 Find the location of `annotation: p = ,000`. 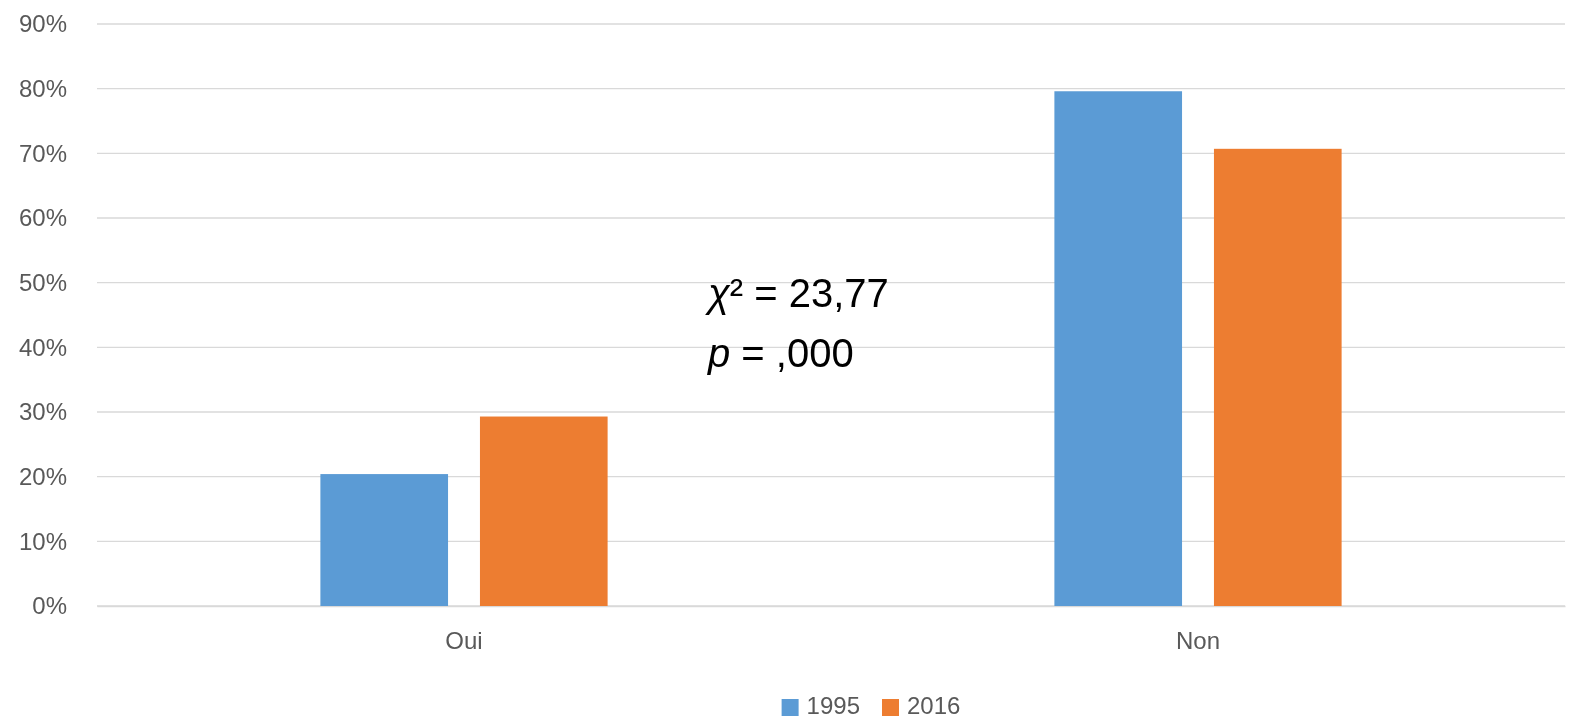

annotation: p = ,000 is located at coordinates (780, 353).